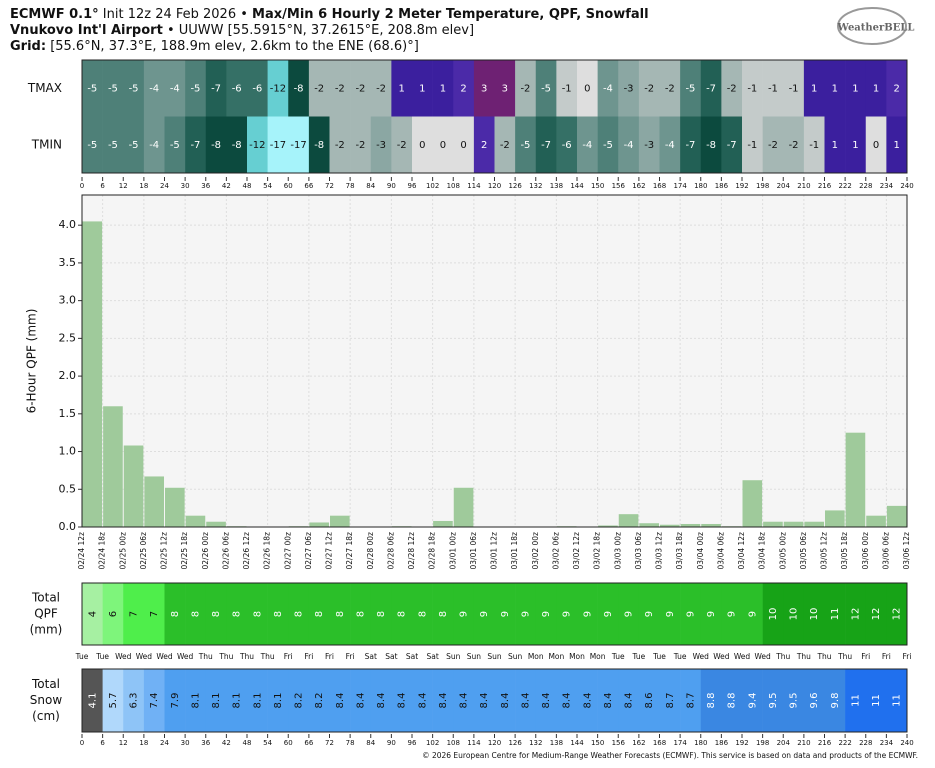 The height and width of the screenshot is (768, 935). I want to click on cell-label: -3, so click(381, 145).